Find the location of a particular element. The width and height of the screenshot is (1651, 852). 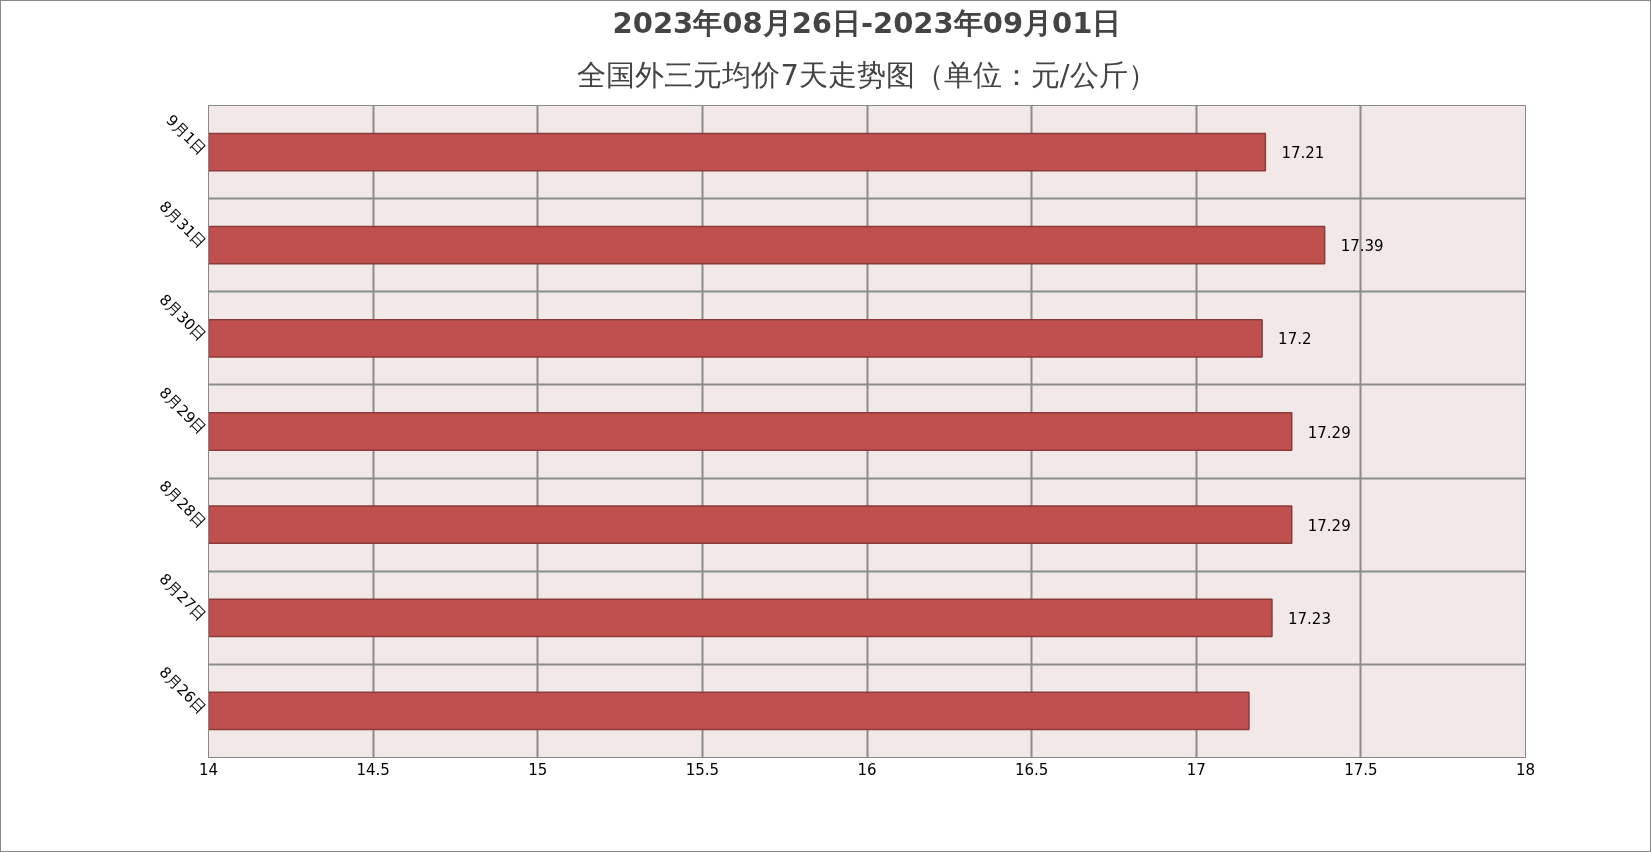

y-tick-label: 8月27日 is located at coordinates (182, 597).